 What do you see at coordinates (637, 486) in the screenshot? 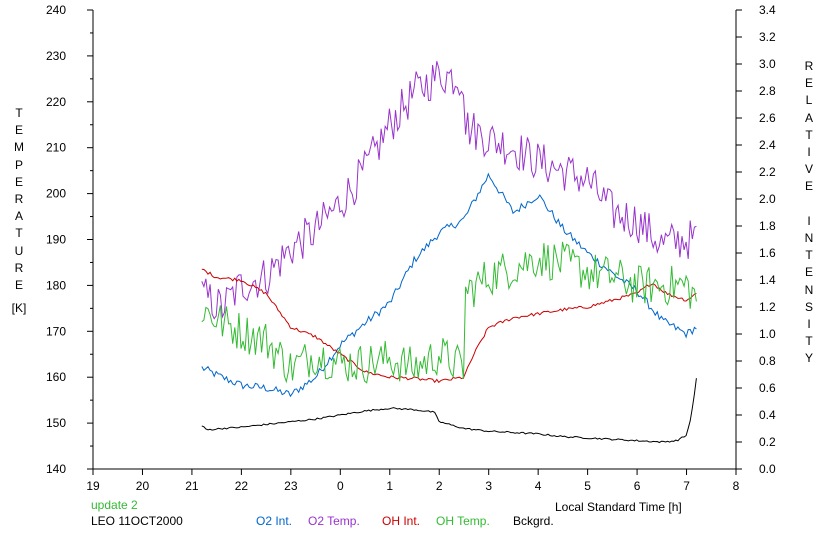
I see `x-tick-label: 6` at bounding box center [637, 486].